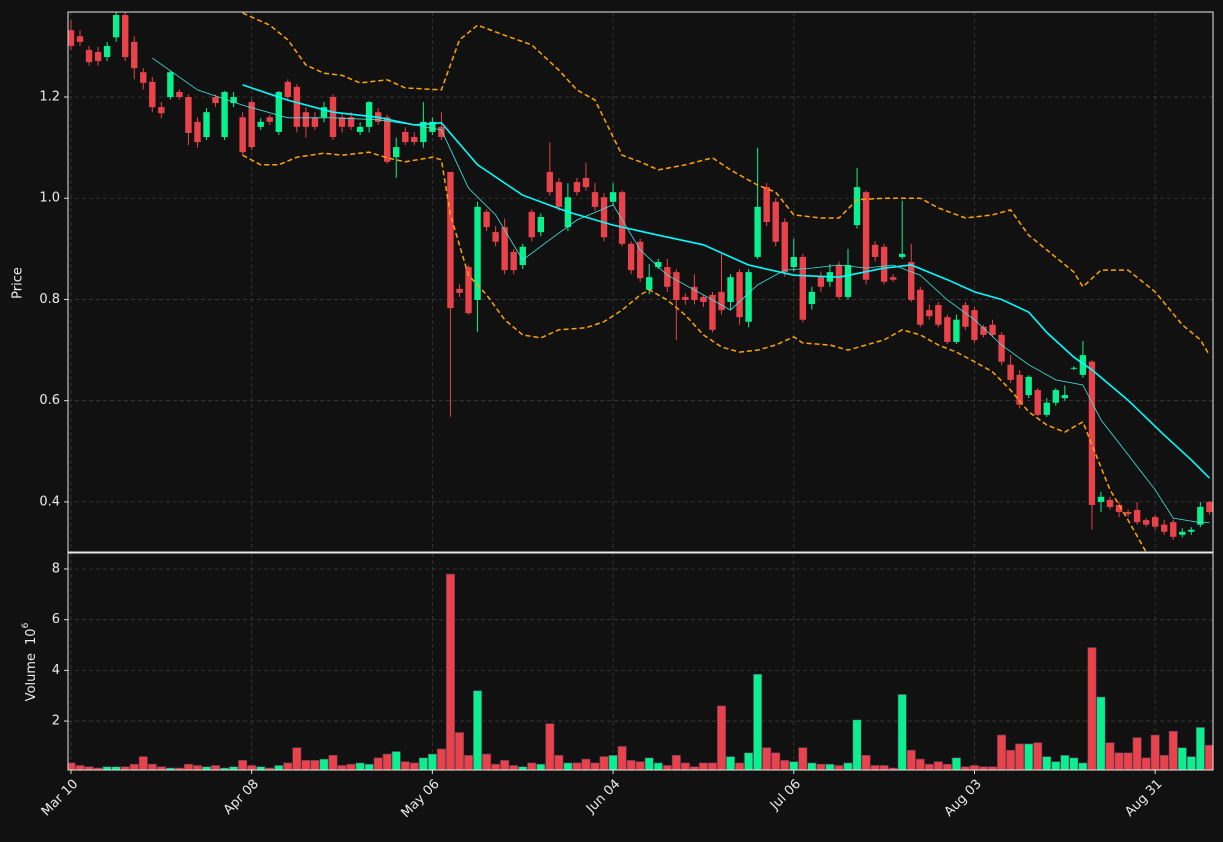 The image size is (1223, 842). Describe the element at coordinates (30, 661) in the screenshot. I see `y-axis-label: Volume 106` at that location.